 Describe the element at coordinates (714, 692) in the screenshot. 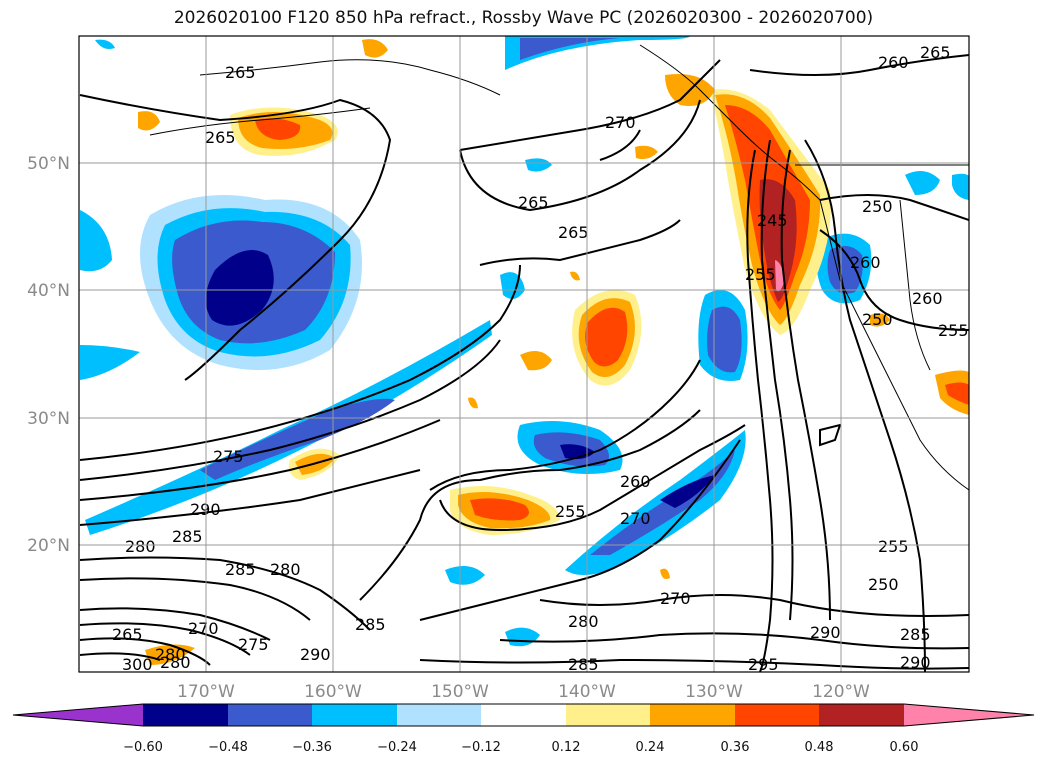

I see `lon-label: 130°W` at that location.